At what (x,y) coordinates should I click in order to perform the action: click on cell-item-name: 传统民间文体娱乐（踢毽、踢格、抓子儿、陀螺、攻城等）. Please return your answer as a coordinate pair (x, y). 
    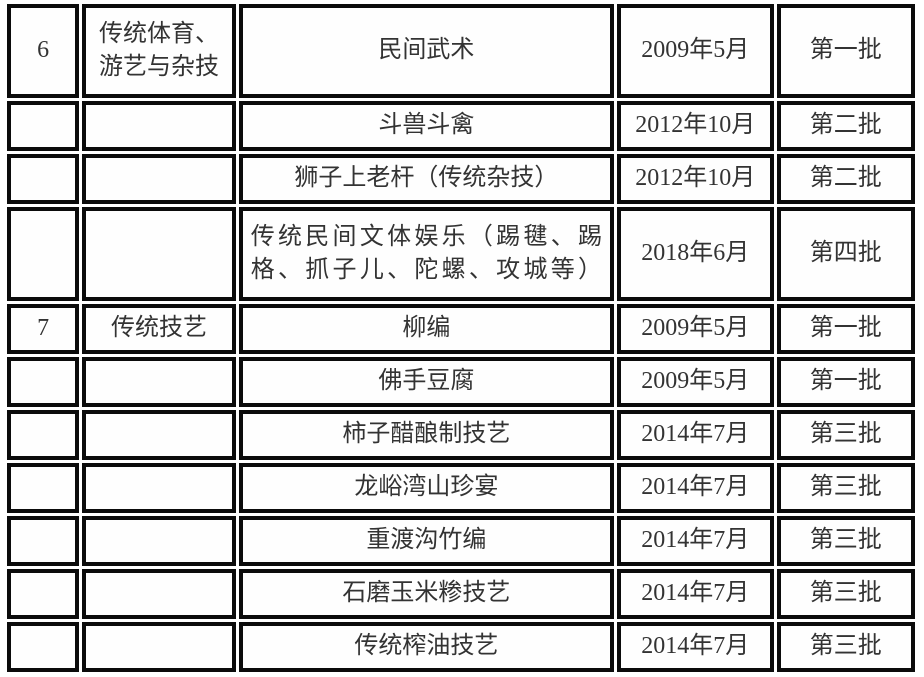
    Looking at the image, I should click on (426, 254).